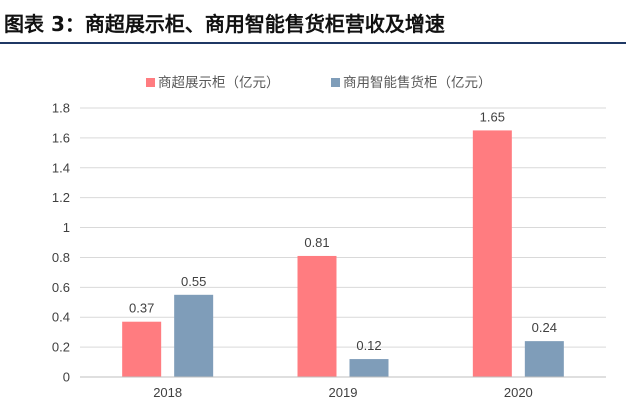 The height and width of the screenshot is (412, 626). What do you see at coordinates (417, 82) in the screenshot?
I see `legend-label-series-2: 商用智能售货柜（亿元）` at bounding box center [417, 82].